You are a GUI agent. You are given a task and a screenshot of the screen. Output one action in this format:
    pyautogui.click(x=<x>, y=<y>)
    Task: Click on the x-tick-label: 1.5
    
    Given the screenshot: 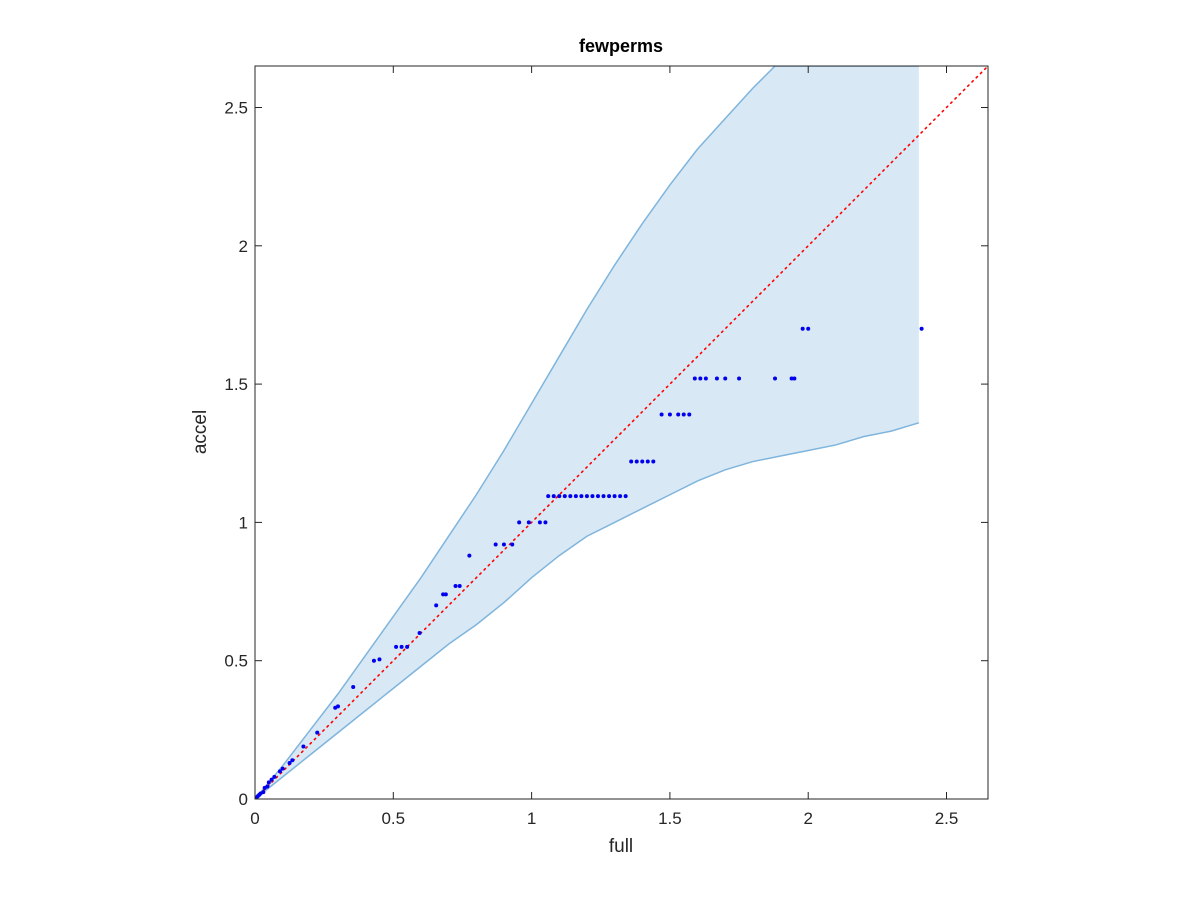 What is the action you would take?
    pyautogui.click(x=670, y=818)
    